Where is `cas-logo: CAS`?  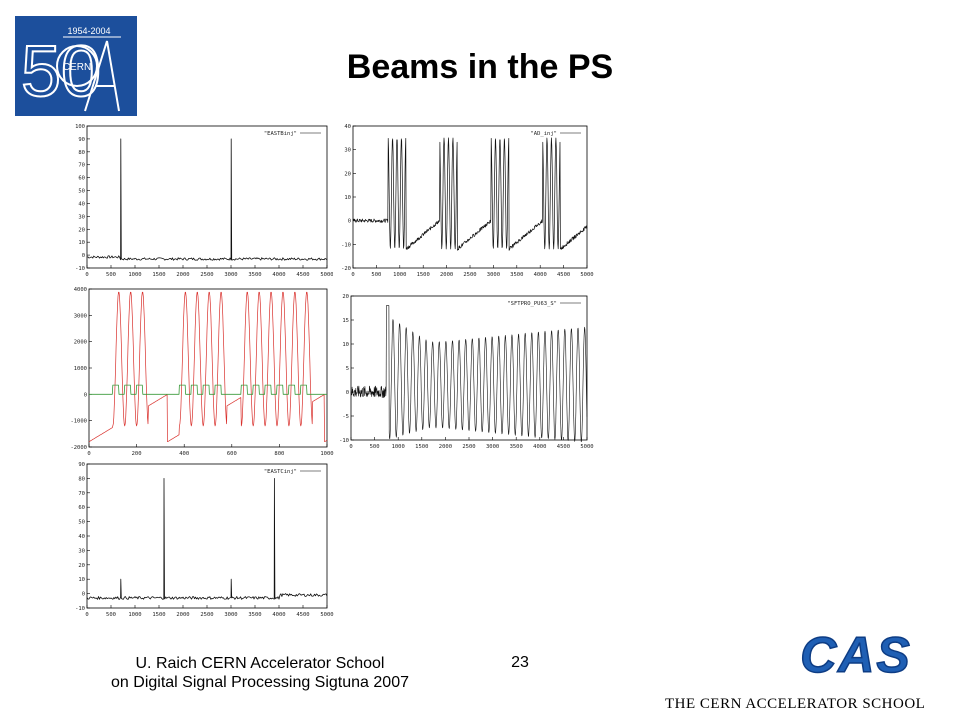 cas-logo: CAS is located at coordinates (856, 655).